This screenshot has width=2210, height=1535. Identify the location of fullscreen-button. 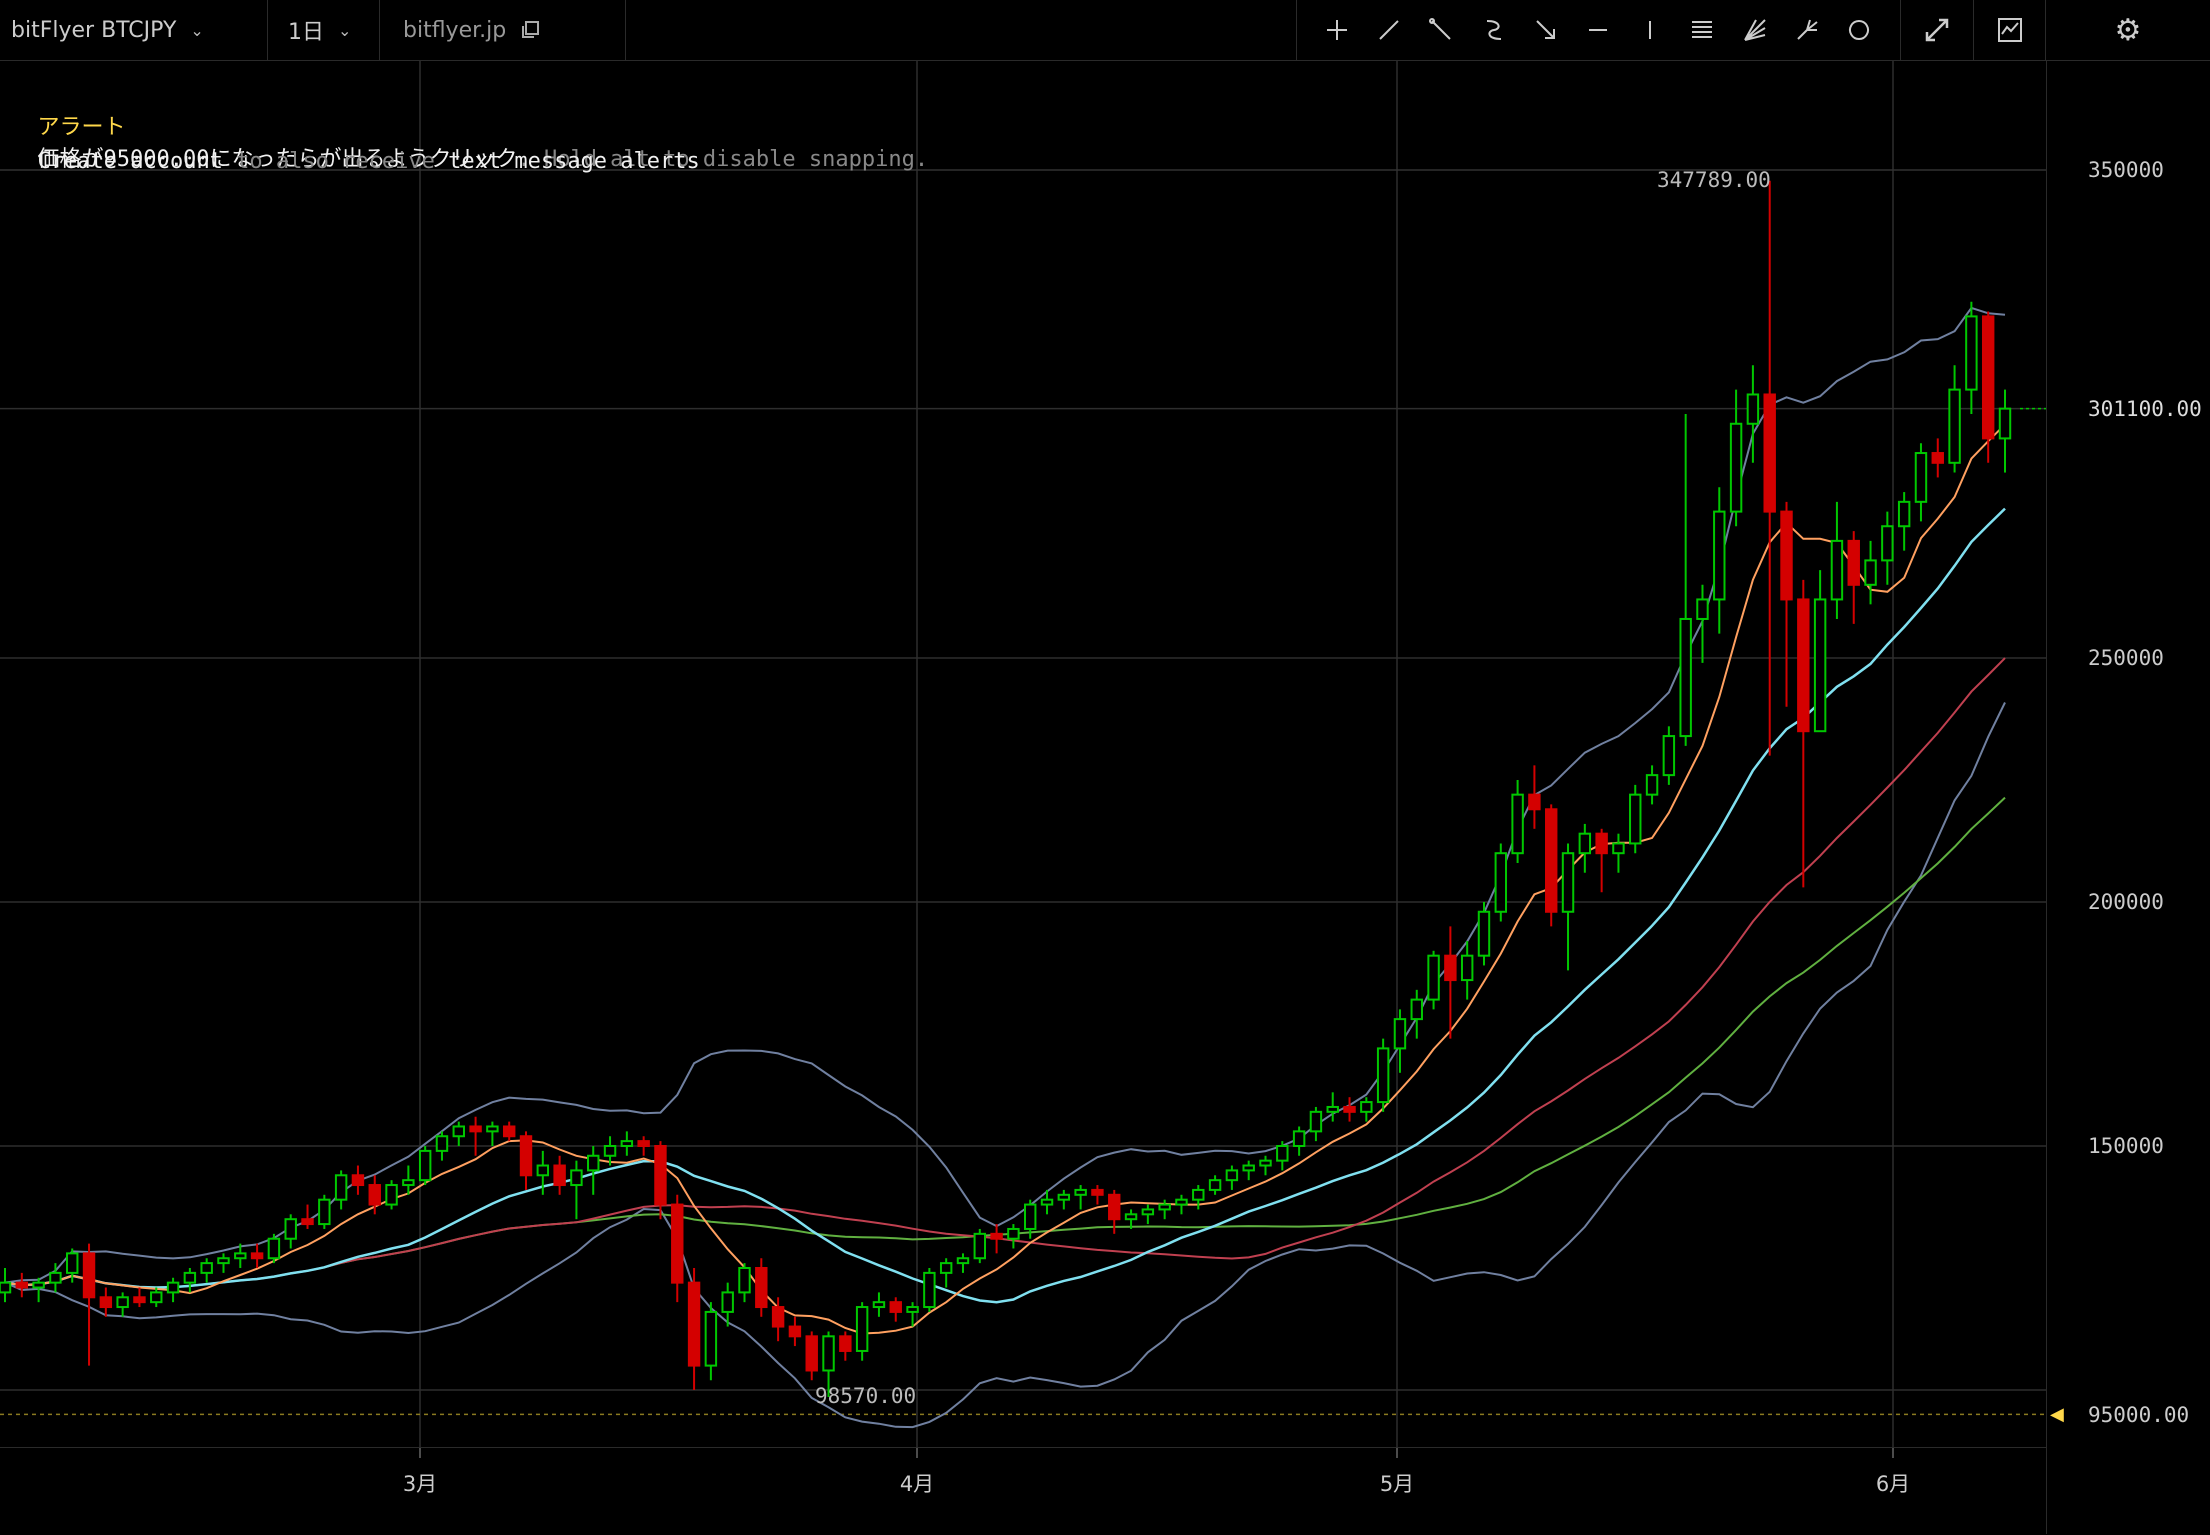
(1937, 30).